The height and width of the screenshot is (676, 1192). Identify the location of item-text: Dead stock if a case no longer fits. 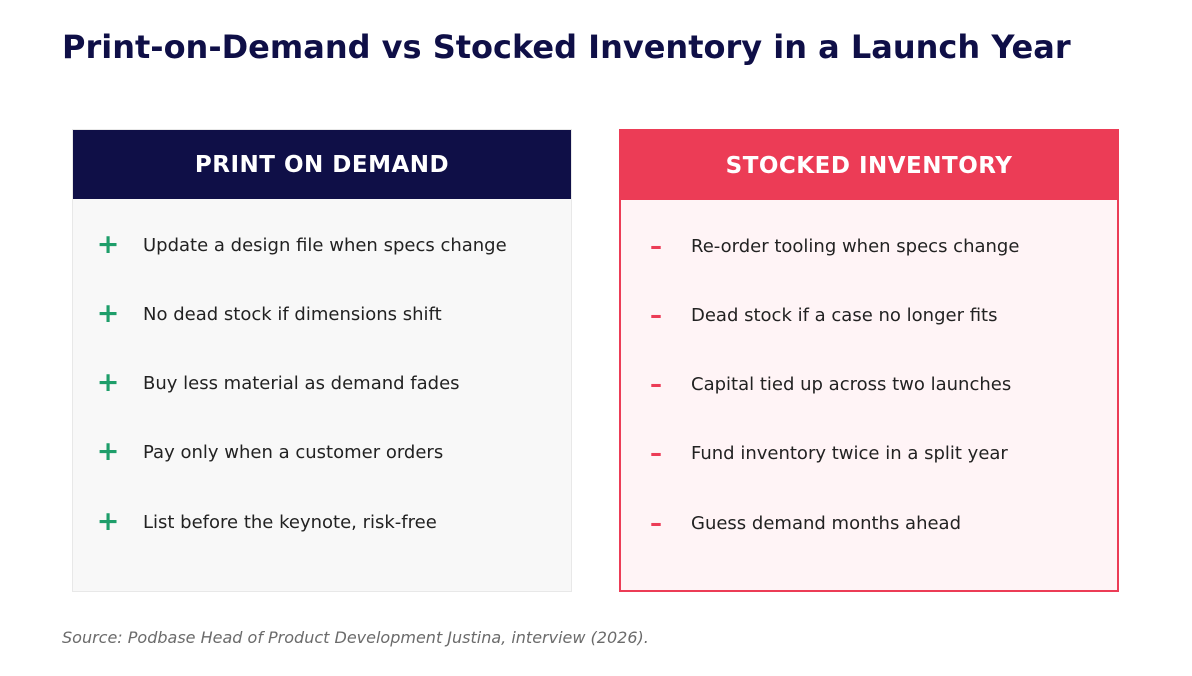
(844, 315).